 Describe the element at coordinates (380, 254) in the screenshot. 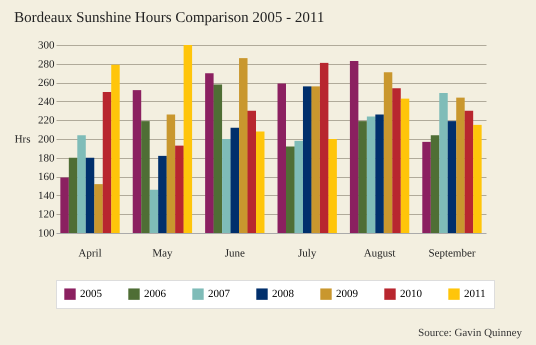

I see `x-tick-label: August` at that location.